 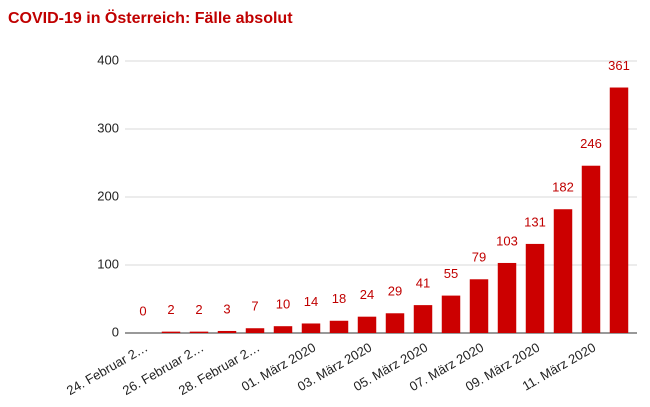 I want to click on chart-title: COVID-19 in Österreich: Fälle absolut, so click(x=150, y=17).